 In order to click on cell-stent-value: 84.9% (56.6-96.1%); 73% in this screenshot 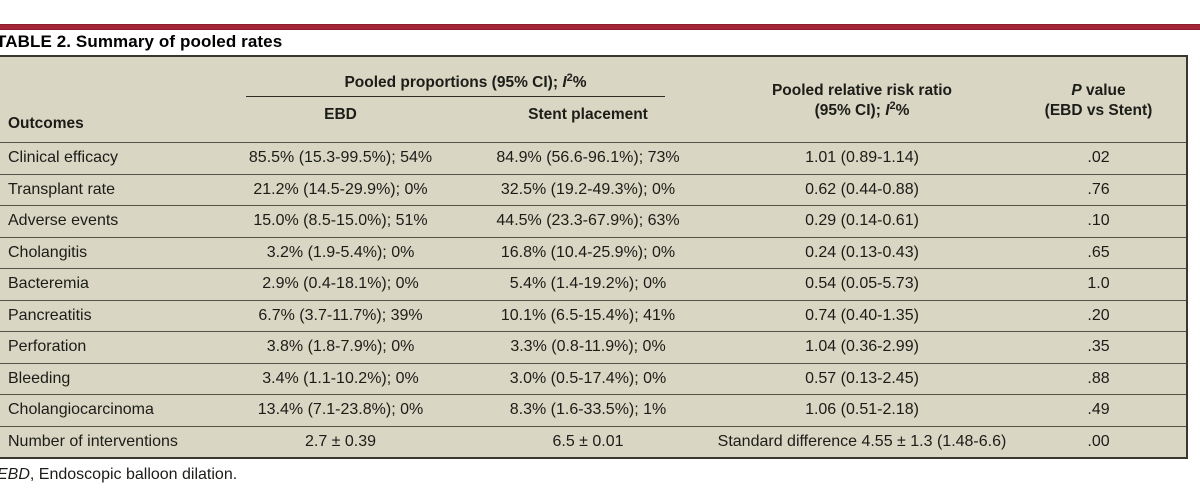, I will do `click(588, 158)`.